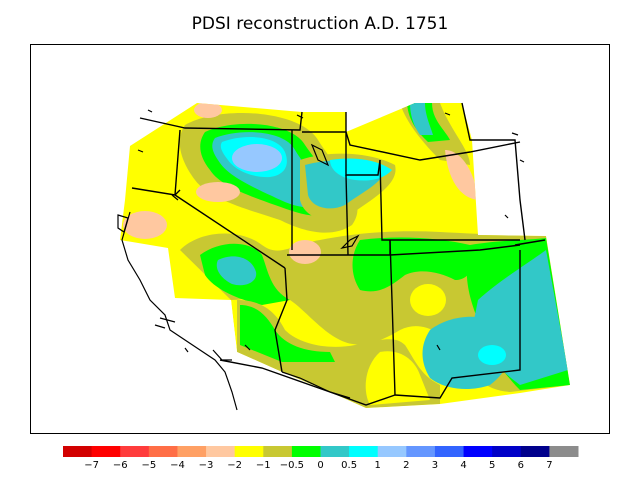 The image size is (640, 480). What do you see at coordinates (413, 264) in the screenshot?
I see `field-green-central` at bounding box center [413, 264].